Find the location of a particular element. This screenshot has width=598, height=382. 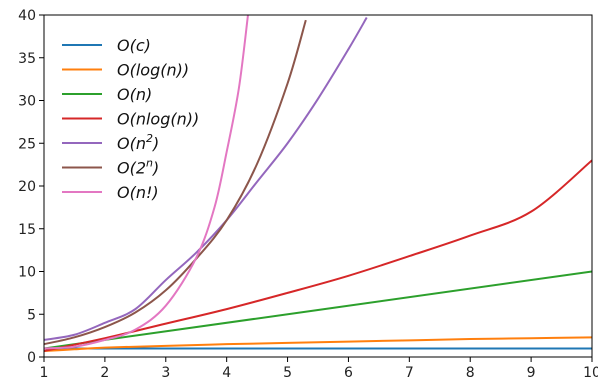

y-tick-label: 15 is located at coordinates (27, 230).